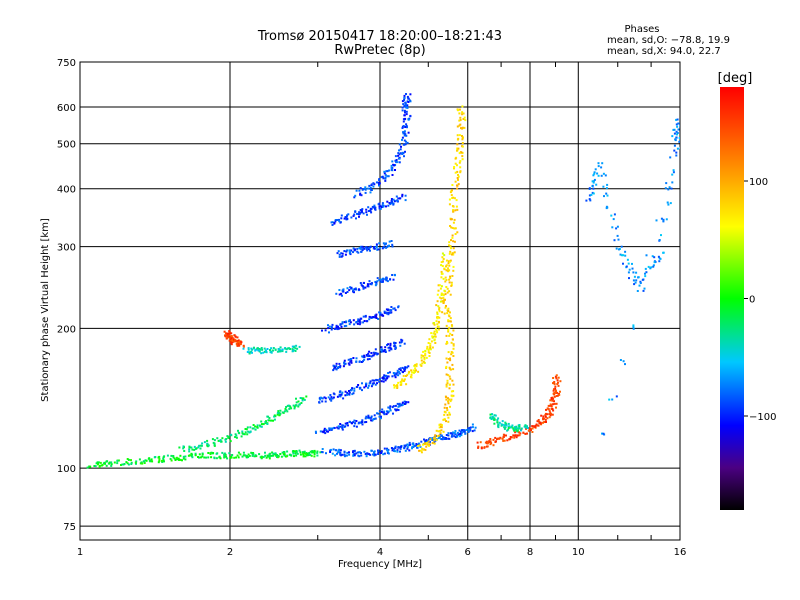  Describe the element at coordinates (641, 29) in the screenshot. I see `stats-heading: Phases` at that location.